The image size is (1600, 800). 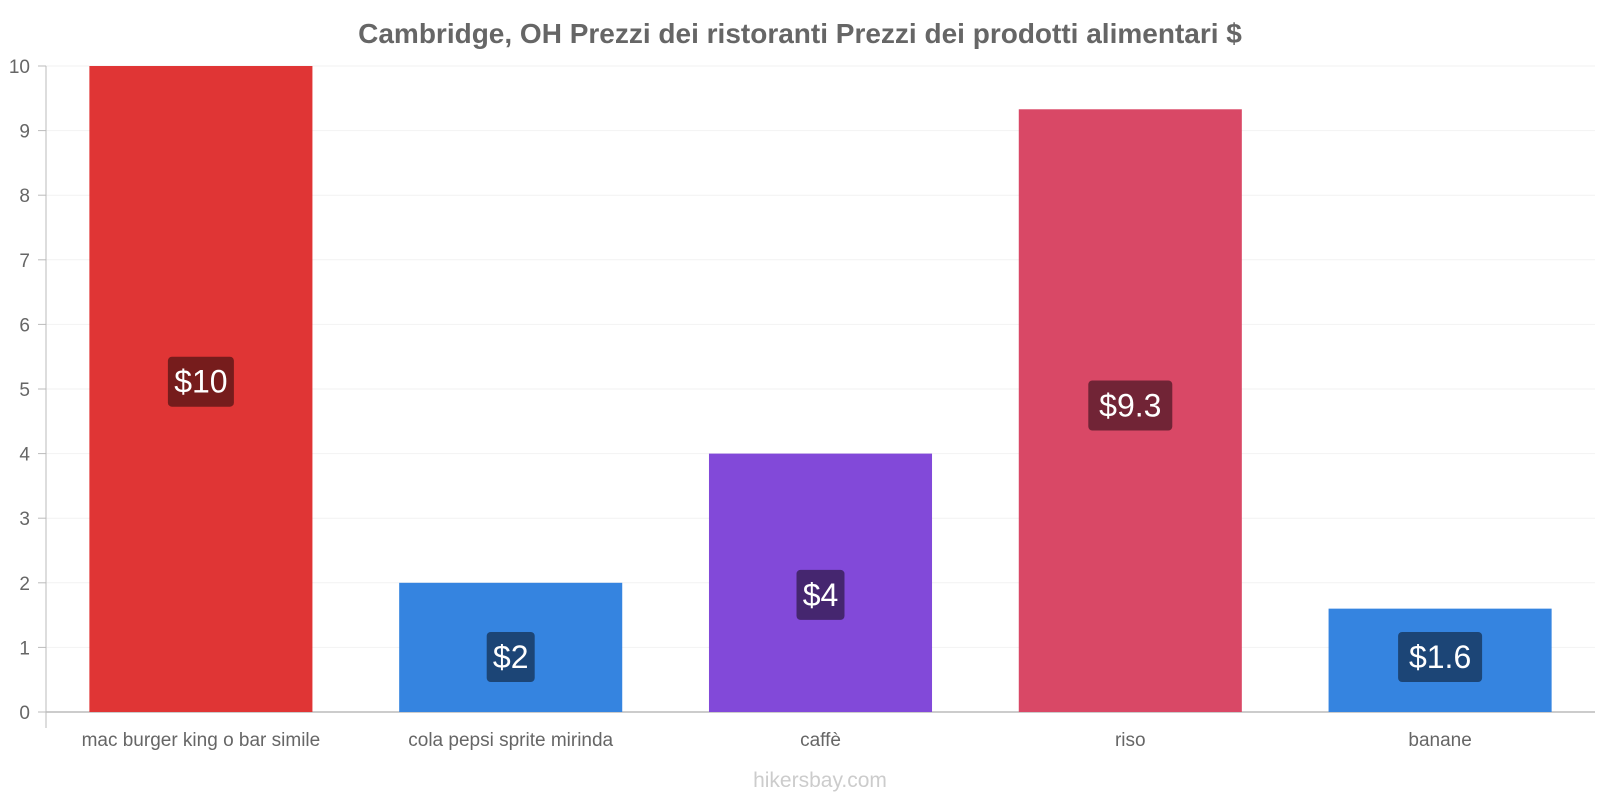 What do you see at coordinates (24, 713) in the screenshot?
I see `y-tick-label: 0` at bounding box center [24, 713].